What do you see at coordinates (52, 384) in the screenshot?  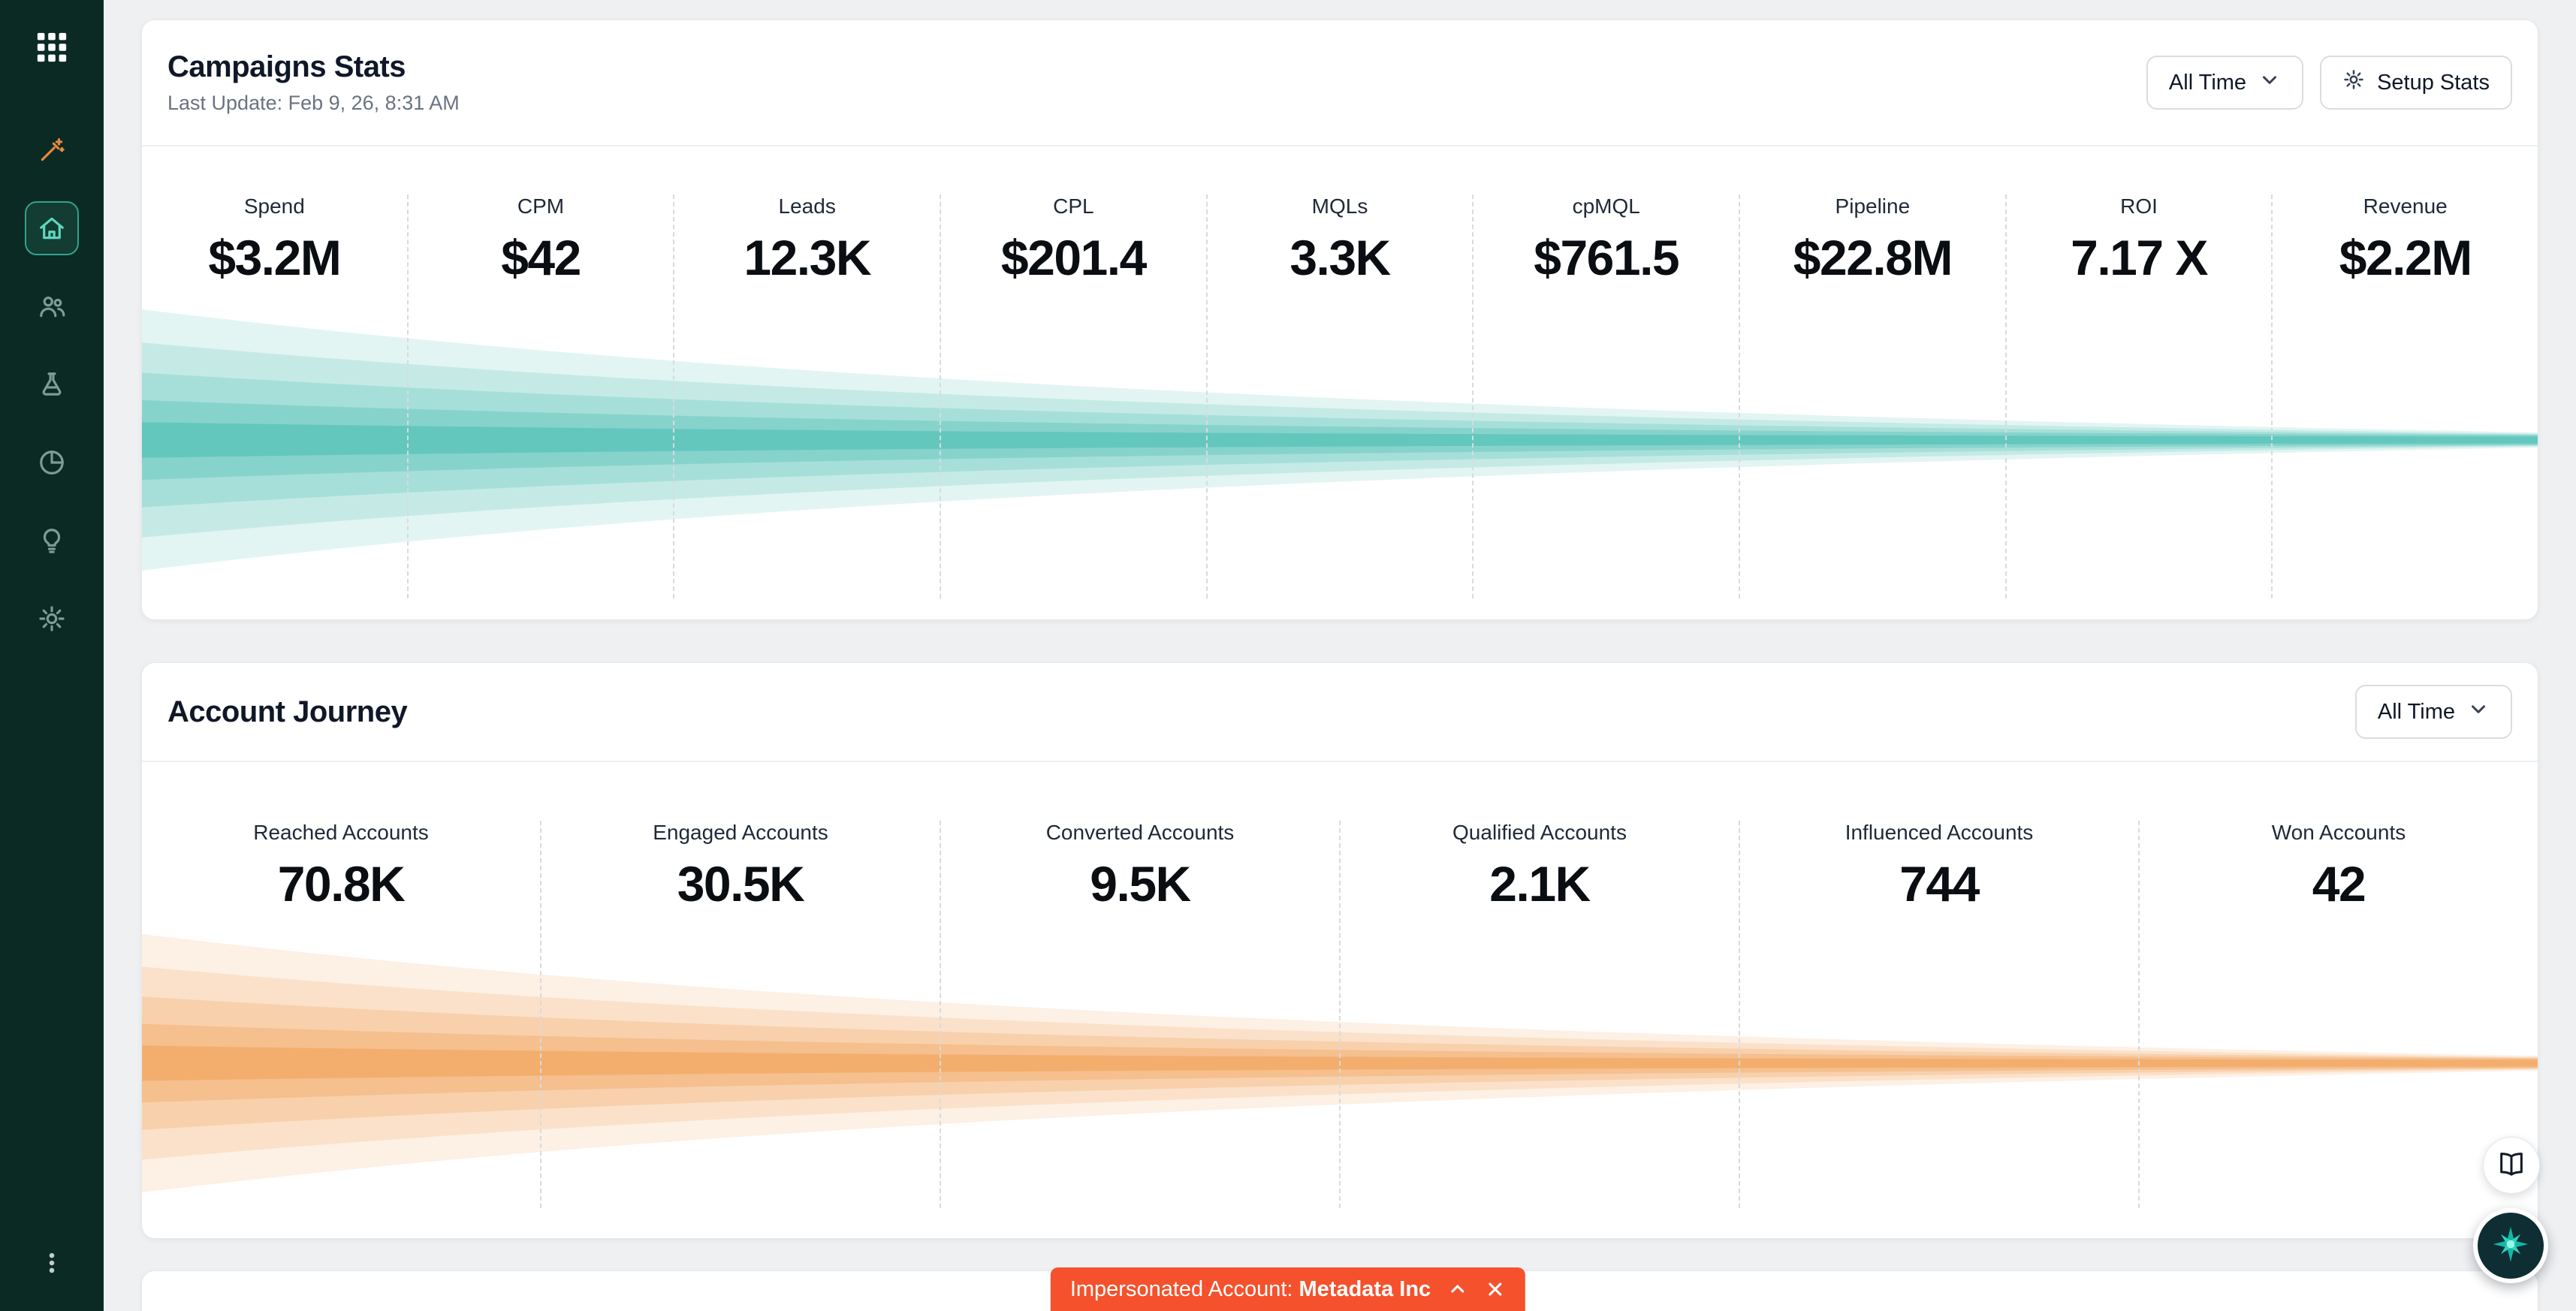 I see `flask-icon` at bounding box center [52, 384].